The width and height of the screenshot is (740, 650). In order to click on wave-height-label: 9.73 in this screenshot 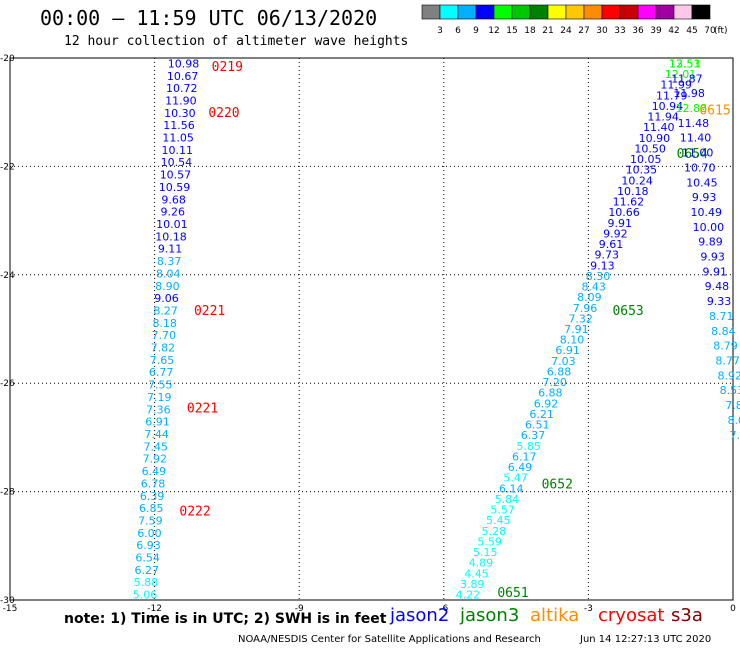, I will do `click(606, 255)`.